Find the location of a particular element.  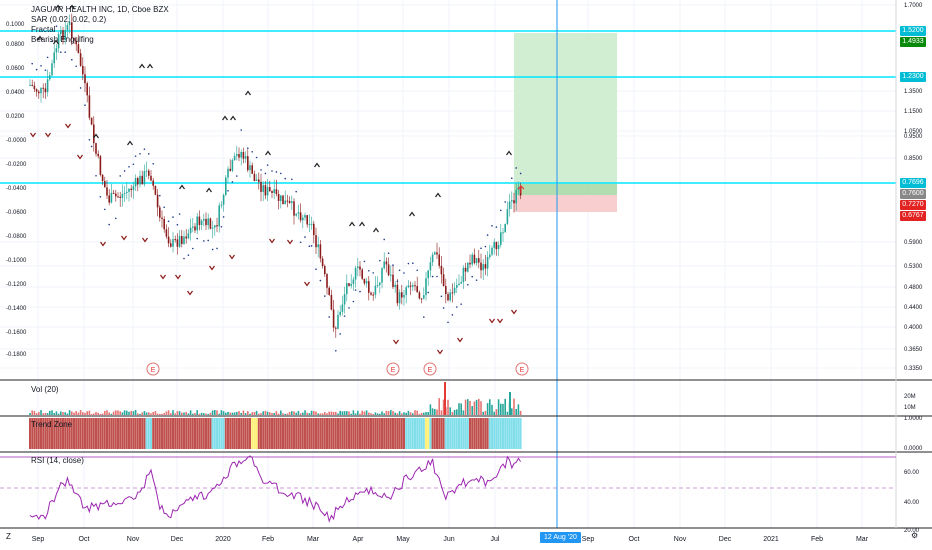

trend-pane-label: Trend Zone is located at coordinates (52, 424).